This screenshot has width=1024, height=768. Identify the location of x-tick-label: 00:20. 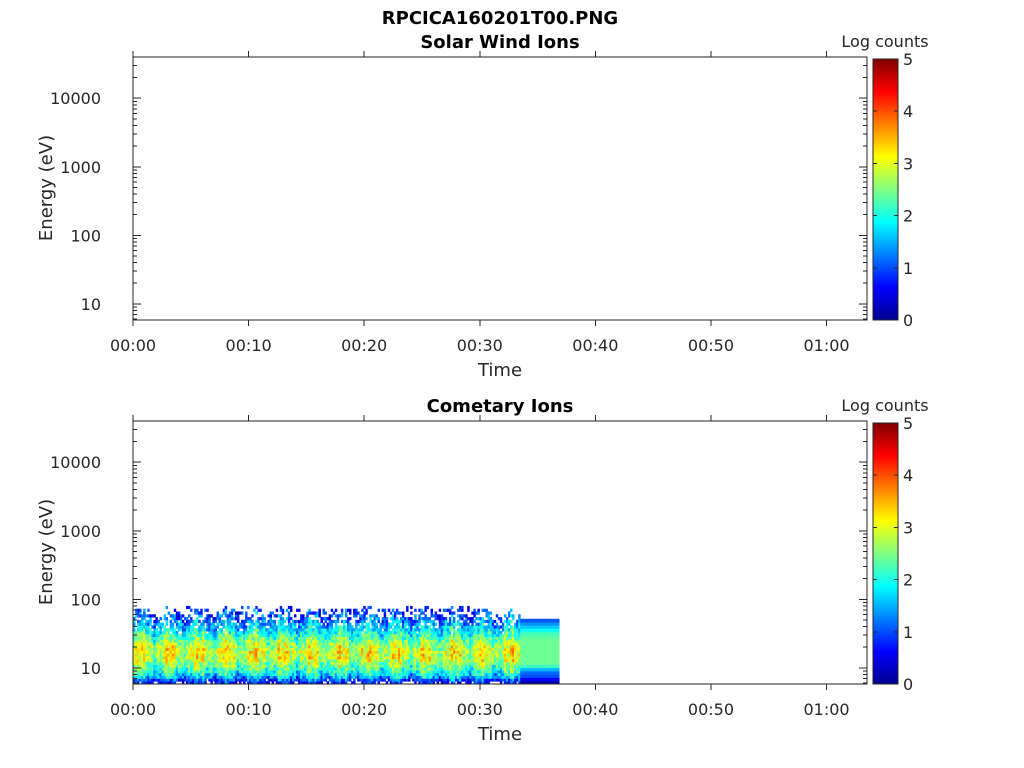
(364, 709).